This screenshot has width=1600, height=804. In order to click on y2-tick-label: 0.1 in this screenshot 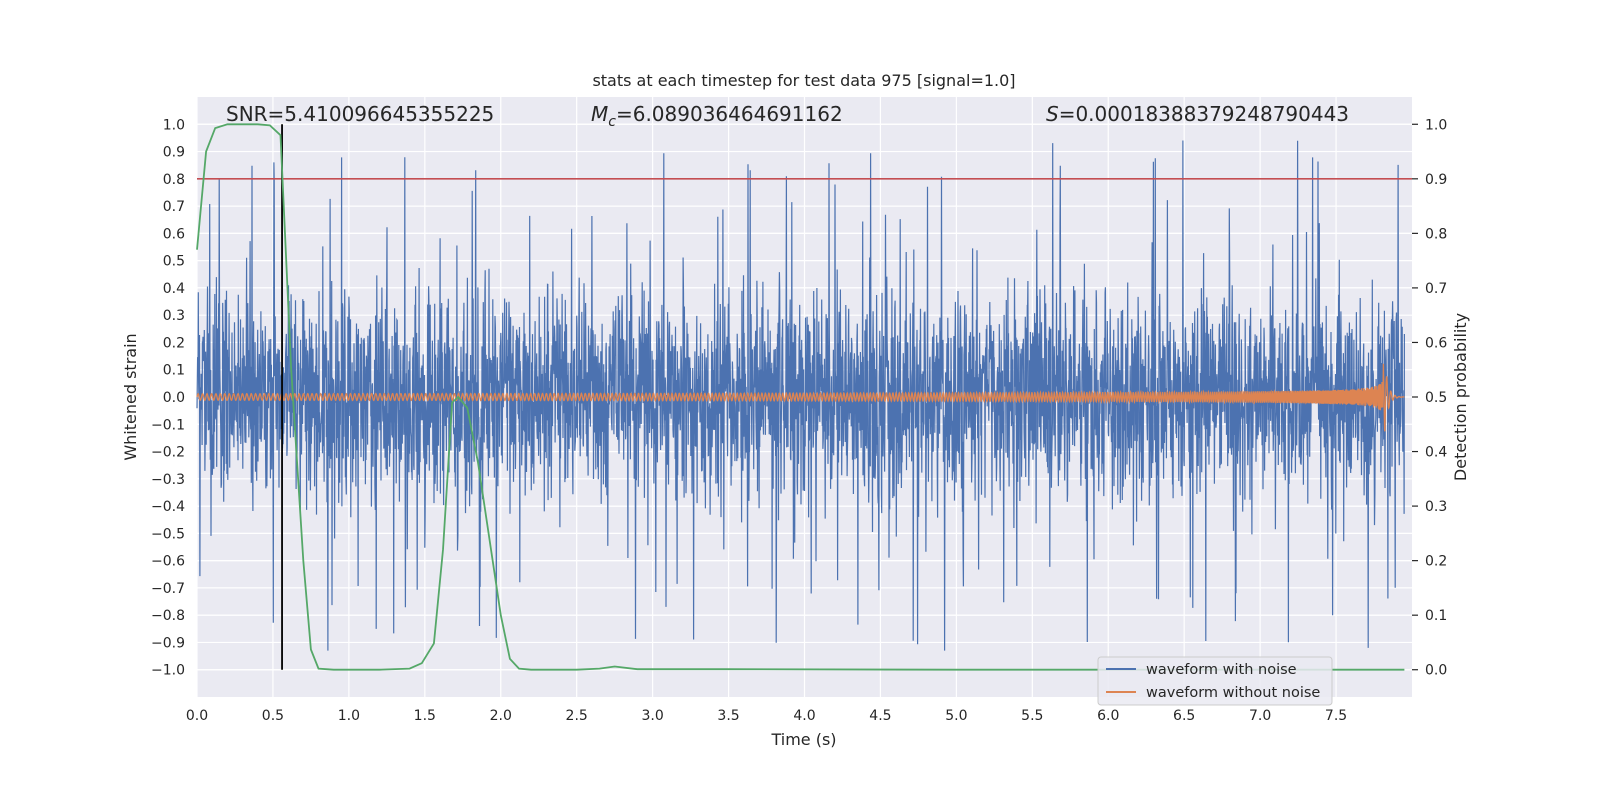, I will do `click(1436, 616)`.